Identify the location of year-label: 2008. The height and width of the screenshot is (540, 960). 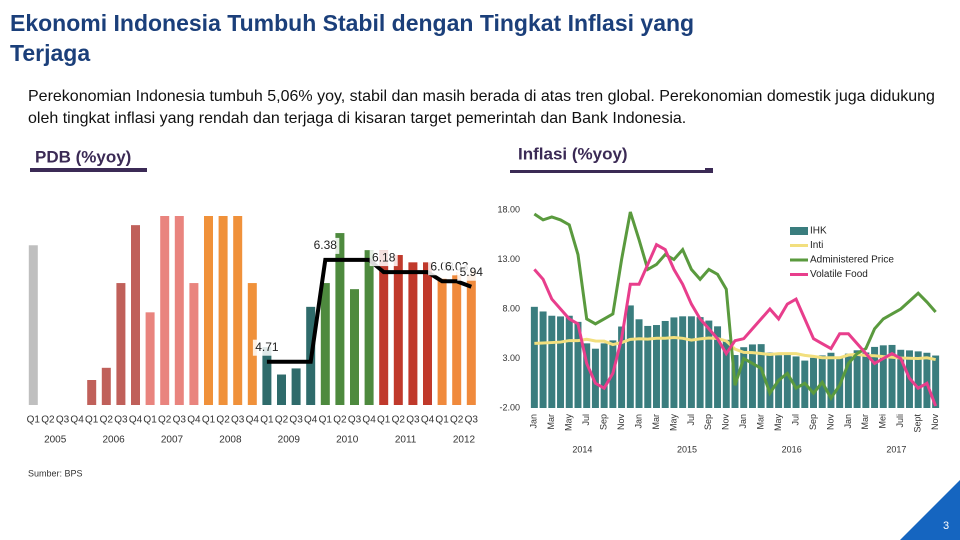
(230, 440).